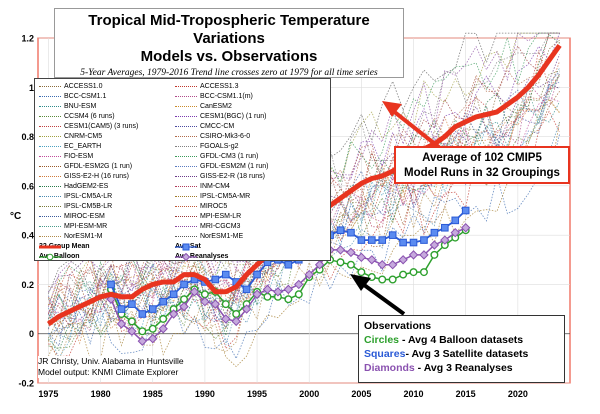 This screenshot has height=414, width=600. I want to click on x-tick-label-2: 1985, so click(153, 394).